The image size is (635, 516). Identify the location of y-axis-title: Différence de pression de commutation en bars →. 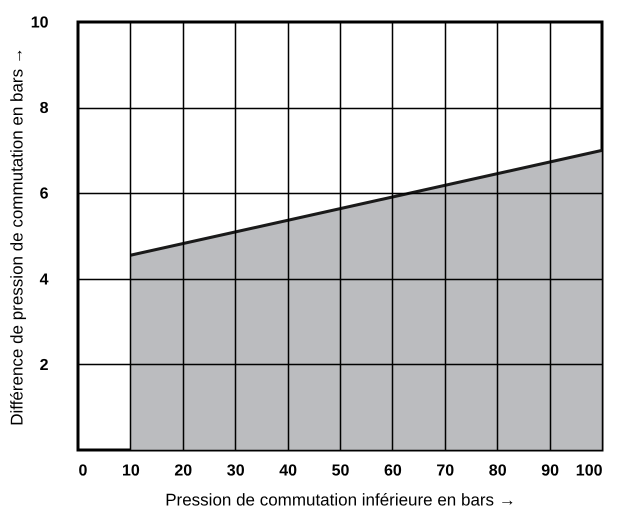
(17, 236).